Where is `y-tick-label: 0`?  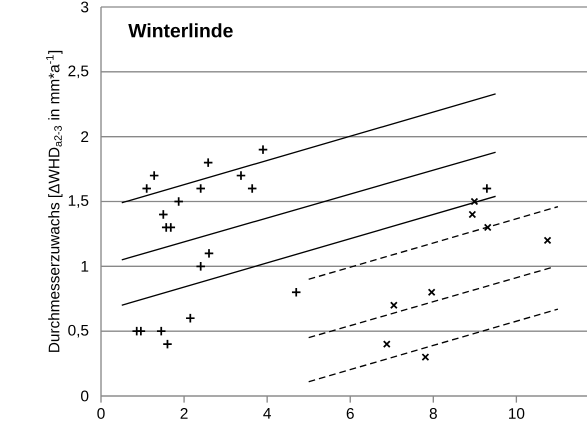
y-tick-label: 0 is located at coordinates (84, 396).